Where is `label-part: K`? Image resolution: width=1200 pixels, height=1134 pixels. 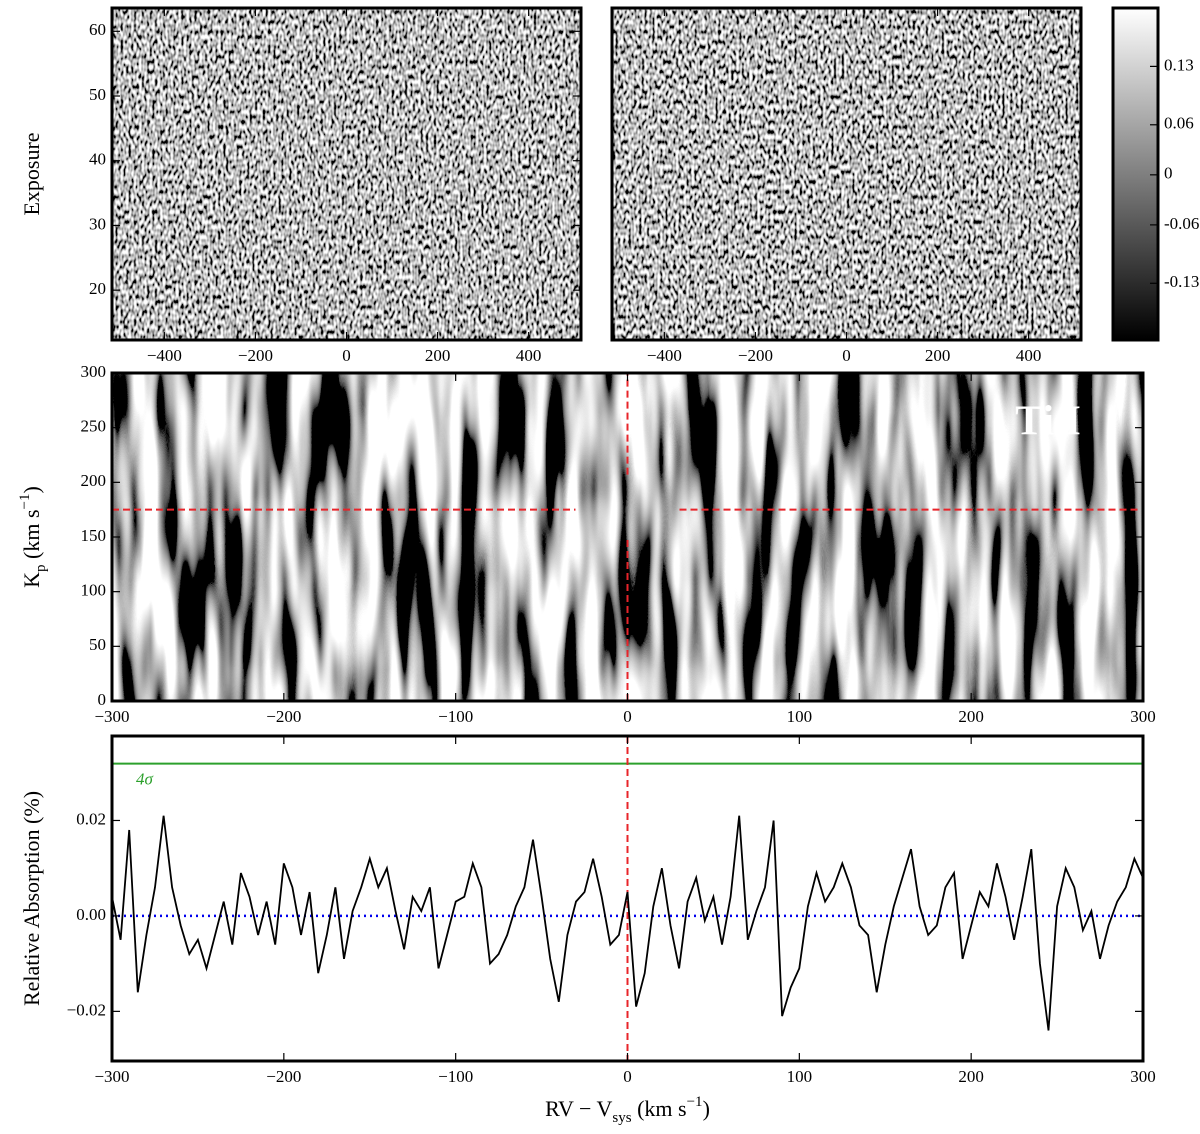 label-part: K is located at coordinates (31, 580).